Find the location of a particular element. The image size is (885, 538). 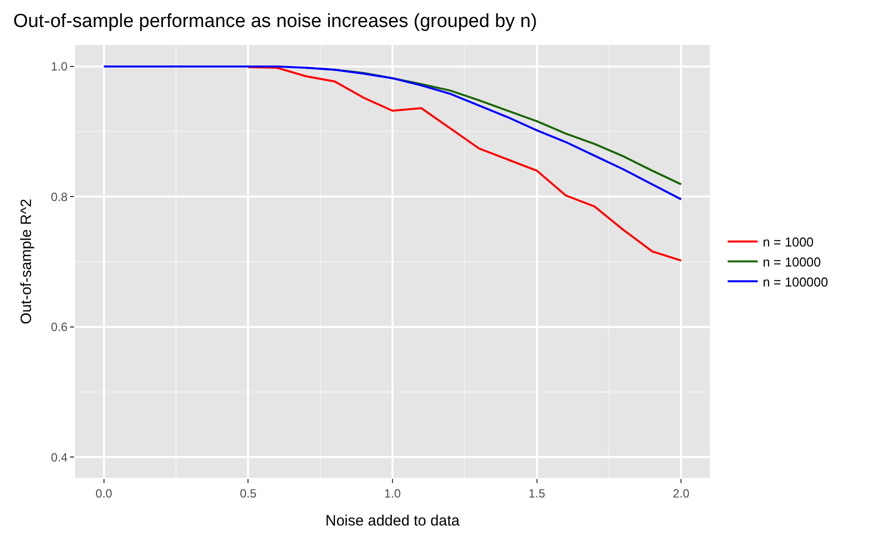

legend-label: n = 100000 is located at coordinates (795, 282).